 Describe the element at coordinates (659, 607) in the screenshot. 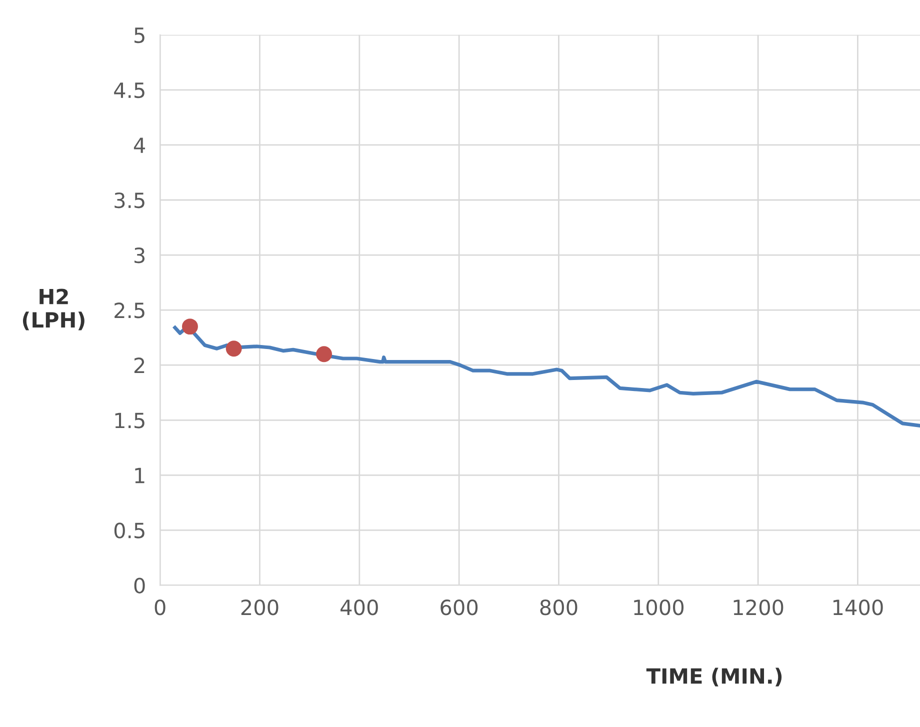

I see `x-tick-label: 1000` at that location.